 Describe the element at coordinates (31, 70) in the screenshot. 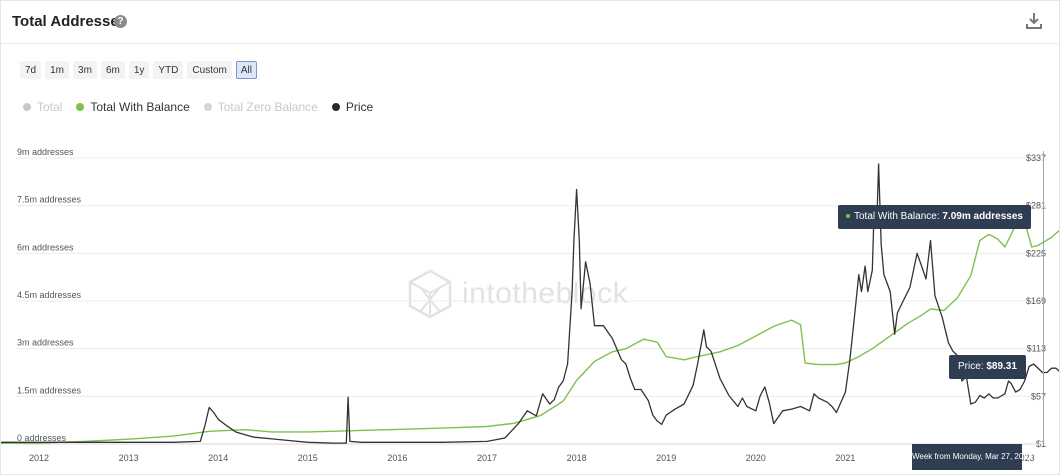

I see `range-button-7d: 7d` at that location.